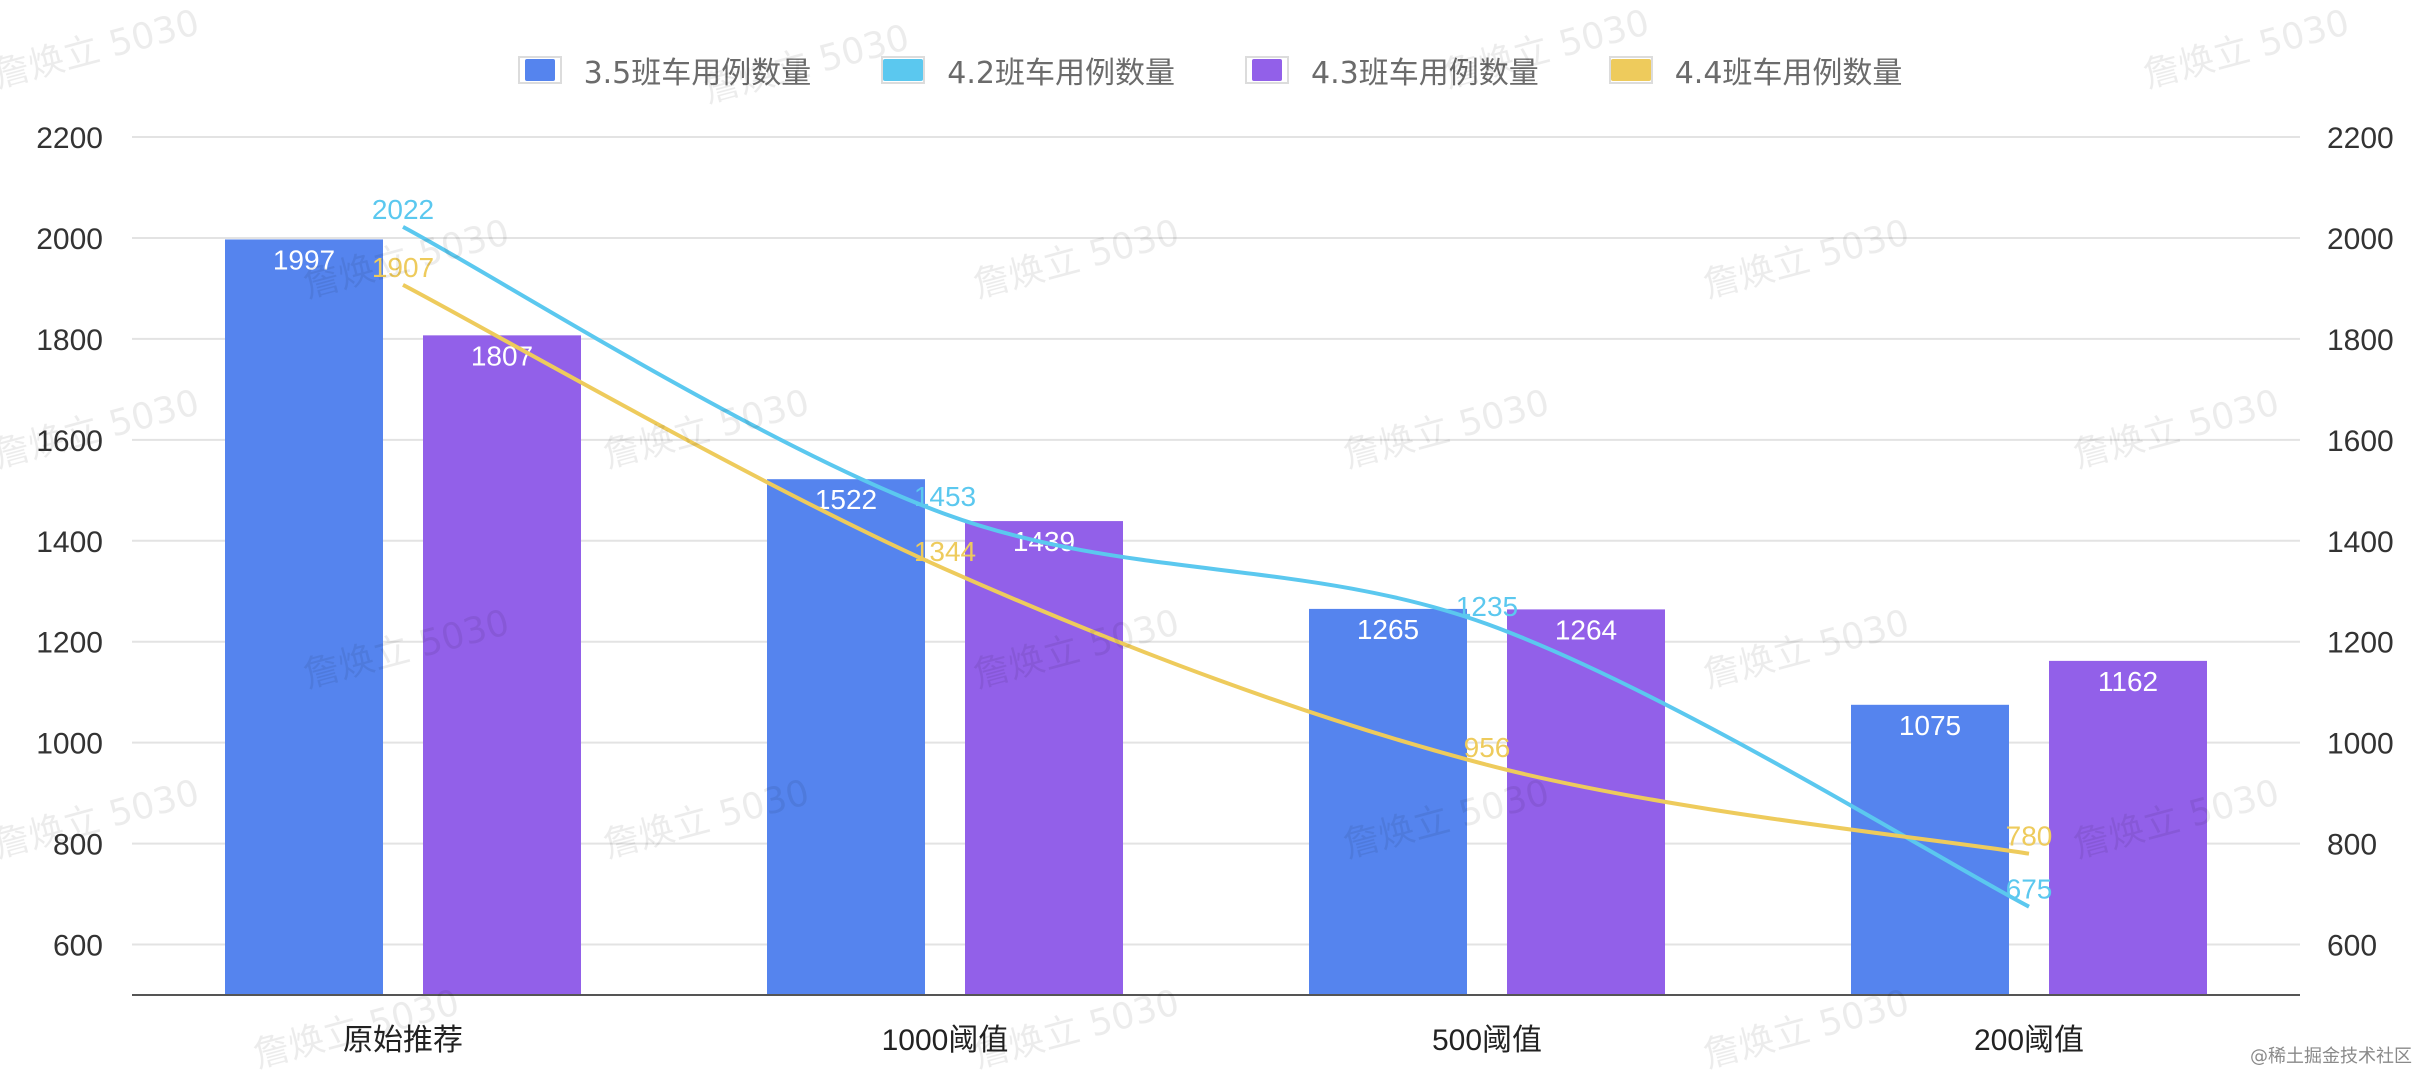  Describe the element at coordinates (1425, 73) in the screenshot. I see `legend-label: 4.3班车用例数量` at that location.